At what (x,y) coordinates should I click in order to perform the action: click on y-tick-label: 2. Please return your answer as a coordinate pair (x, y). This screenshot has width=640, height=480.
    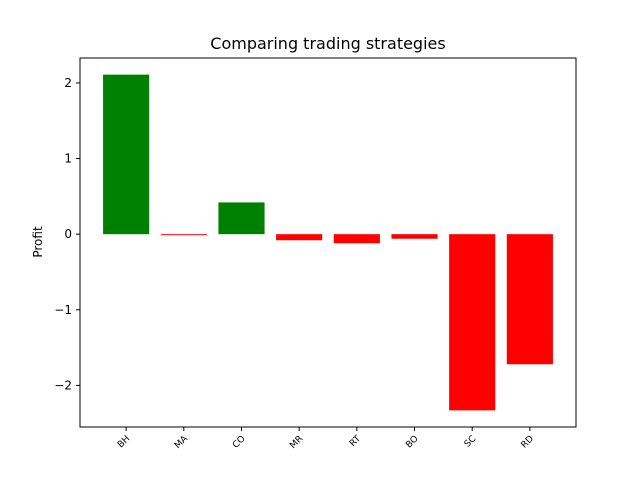
    Looking at the image, I should click on (68, 83).